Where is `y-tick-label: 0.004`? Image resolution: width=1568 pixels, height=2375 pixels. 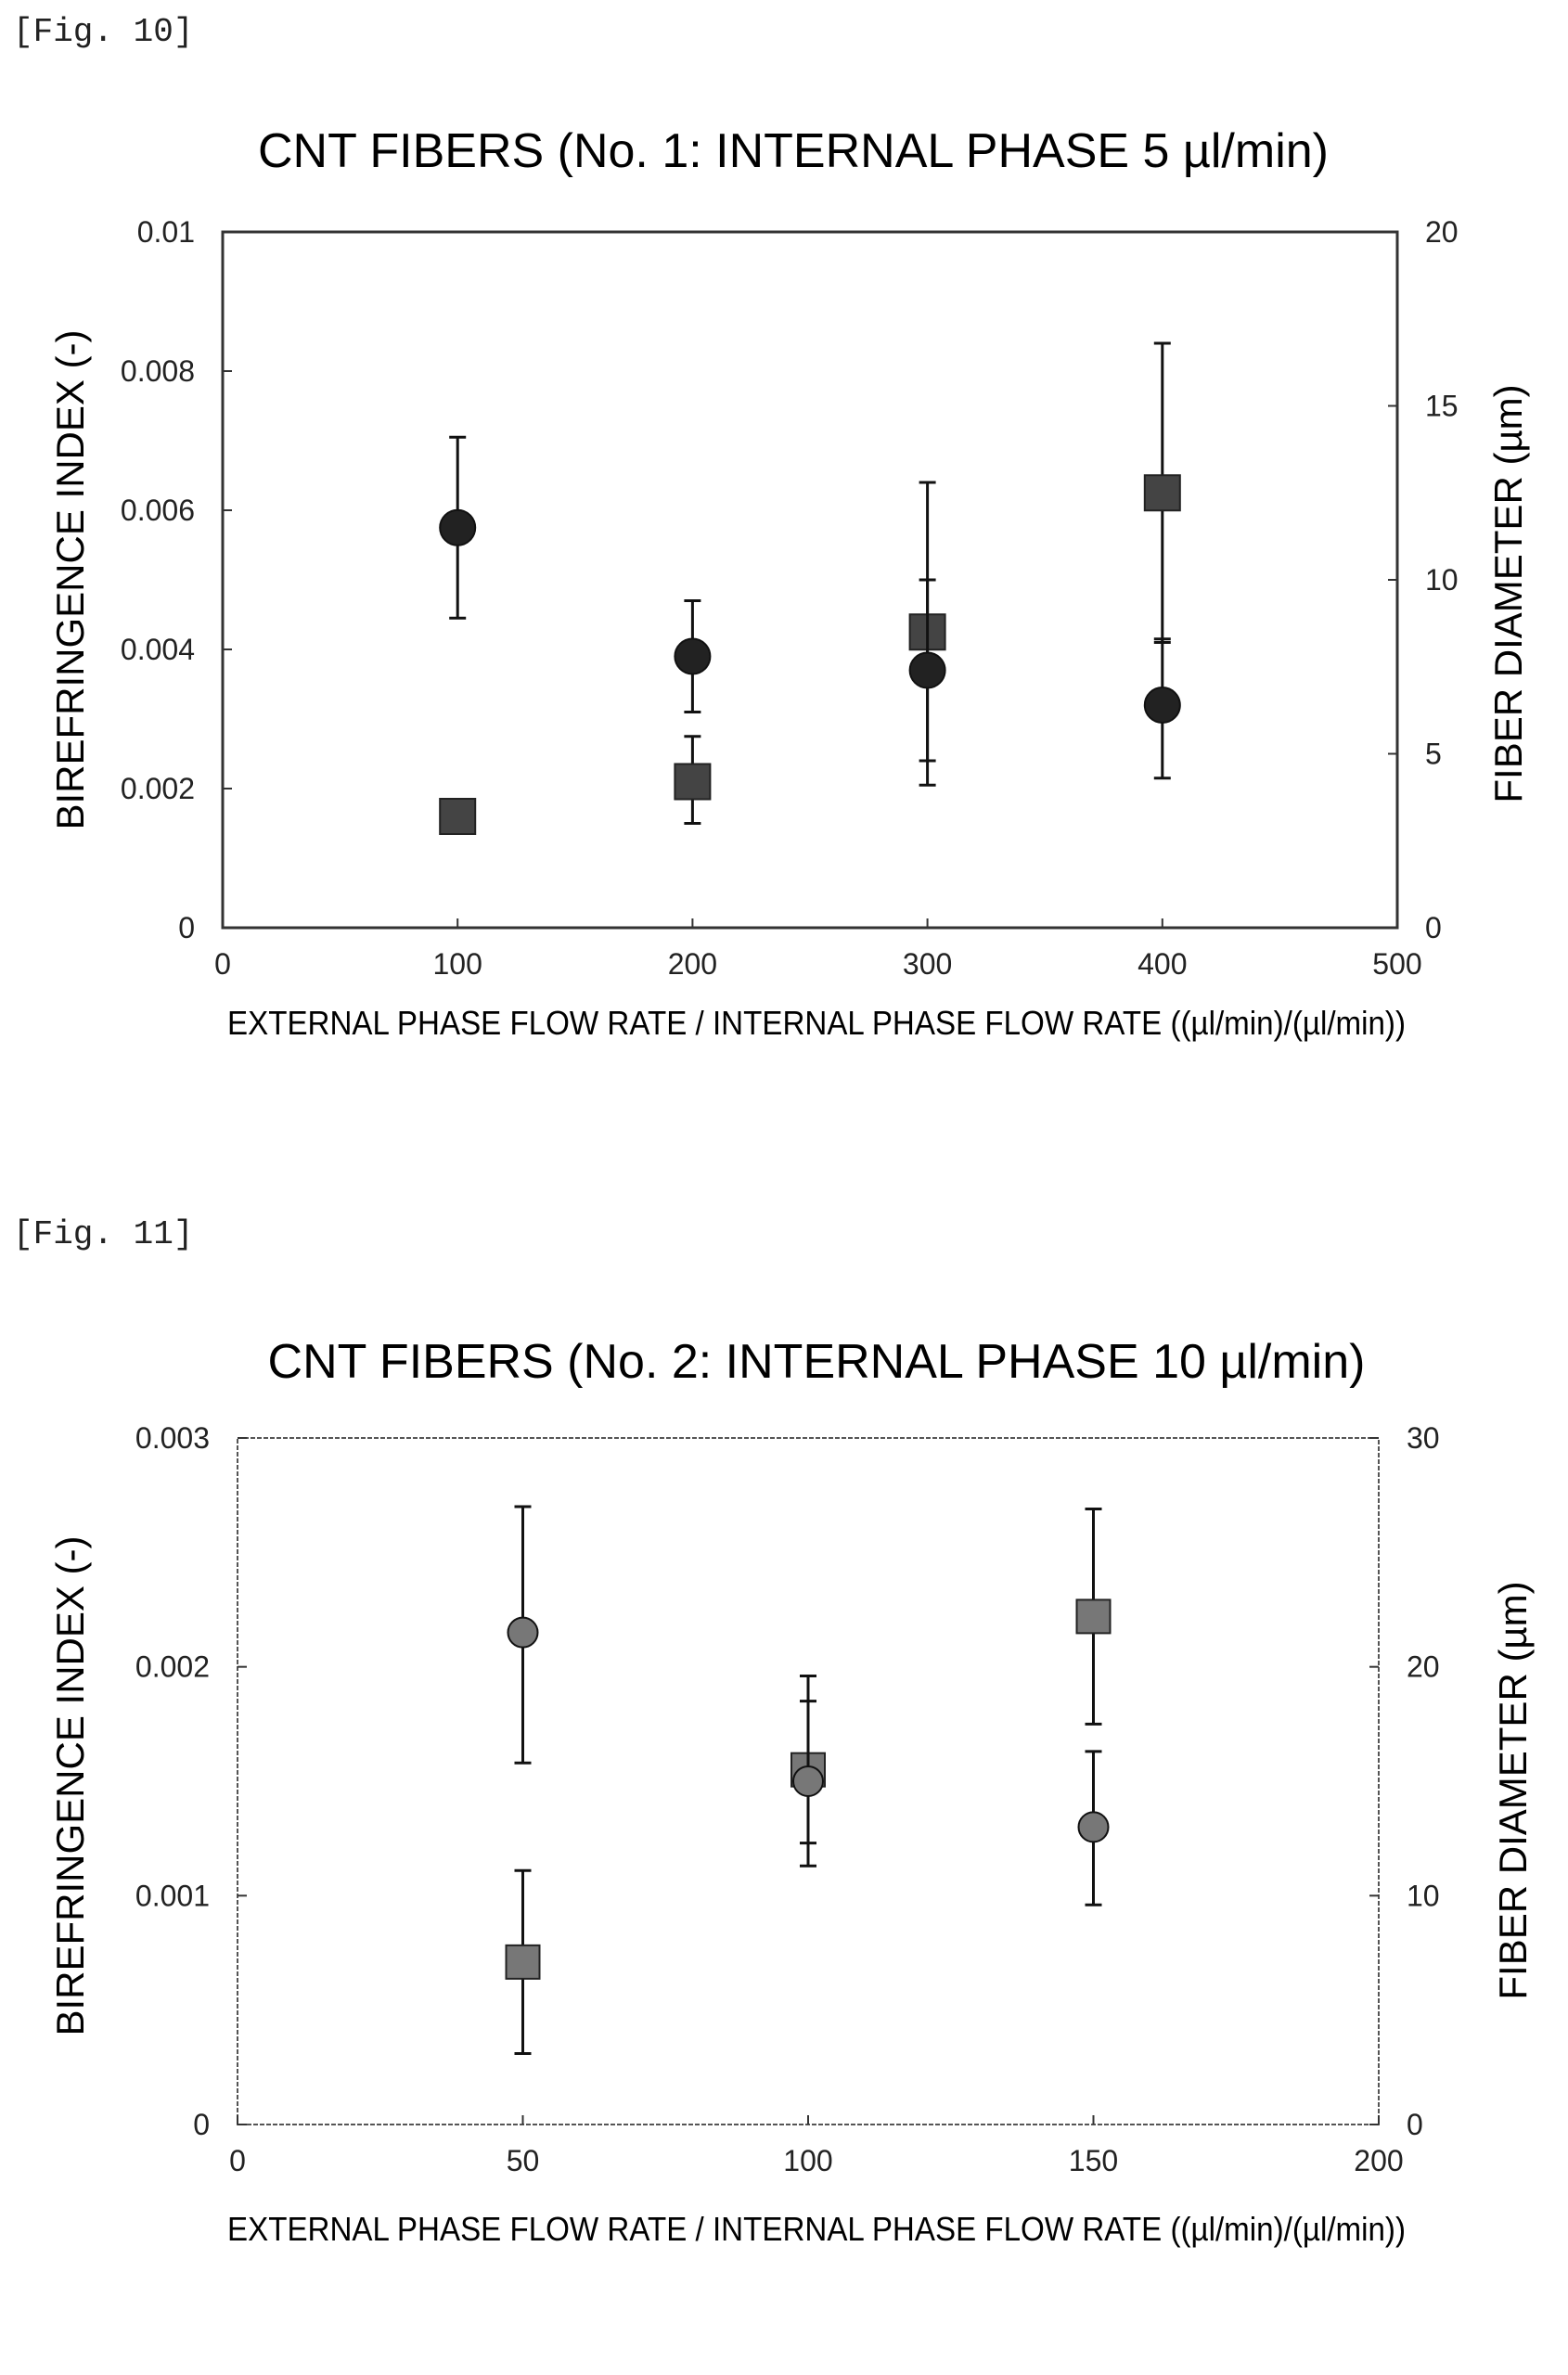
y-tick-label: 0.004 is located at coordinates (158, 649).